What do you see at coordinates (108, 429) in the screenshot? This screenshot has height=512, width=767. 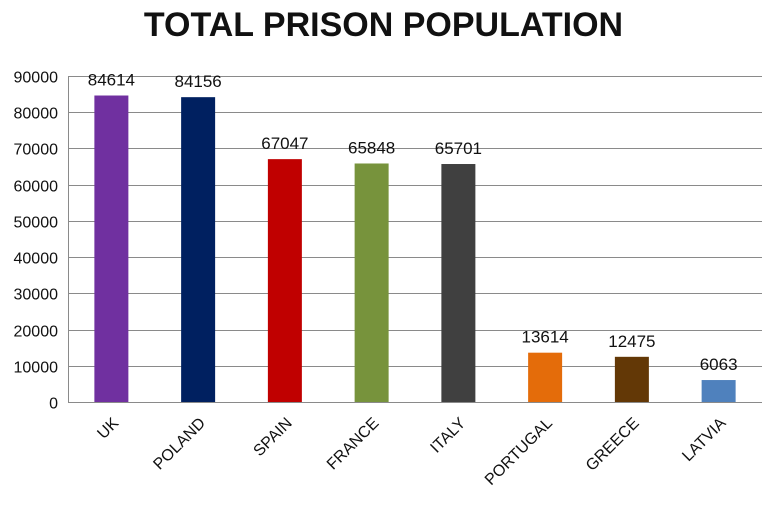 I see `x-tick-label: UK` at bounding box center [108, 429].